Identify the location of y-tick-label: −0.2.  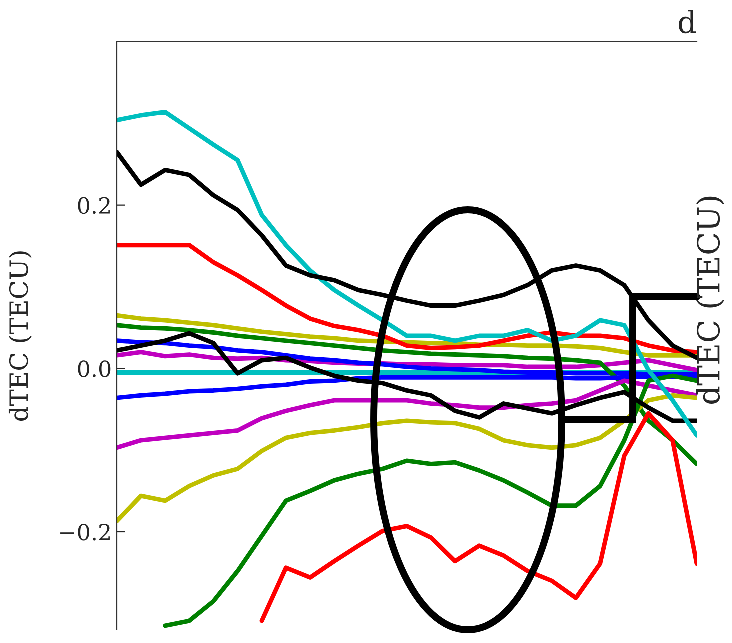
(85, 532).